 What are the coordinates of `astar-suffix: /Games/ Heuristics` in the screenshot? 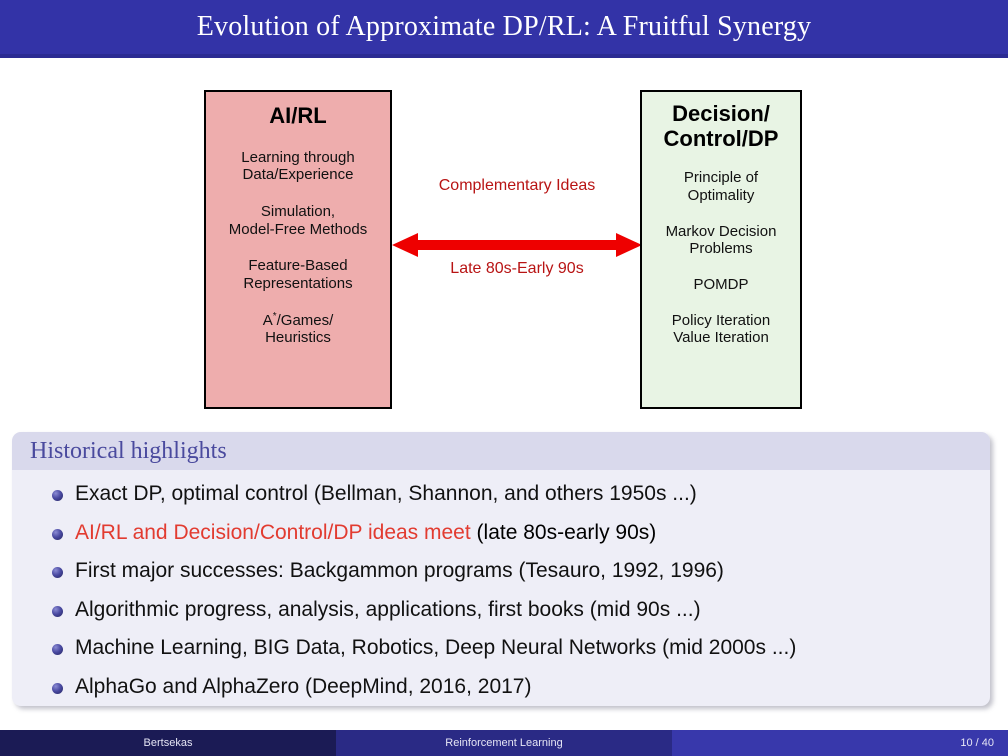 It's located at (299, 329).